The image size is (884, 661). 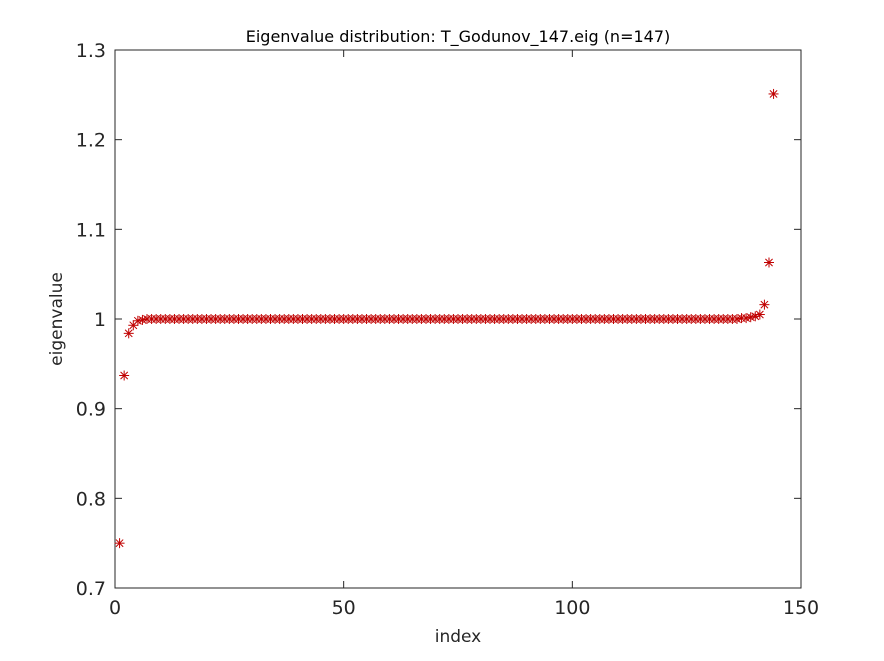 I want to click on y-tick-label: 0.9, so click(x=91, y=410).